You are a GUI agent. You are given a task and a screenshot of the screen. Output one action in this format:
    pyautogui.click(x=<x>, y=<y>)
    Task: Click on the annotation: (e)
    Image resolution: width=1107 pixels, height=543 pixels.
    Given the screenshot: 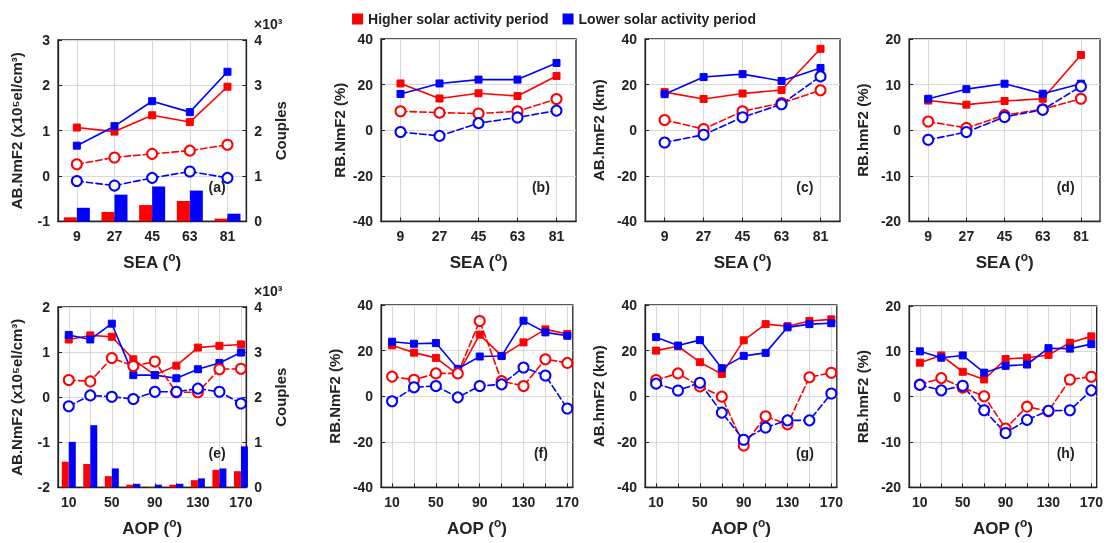 What is the action you would take?
    pyautogui.click(x=217, y=453)
    